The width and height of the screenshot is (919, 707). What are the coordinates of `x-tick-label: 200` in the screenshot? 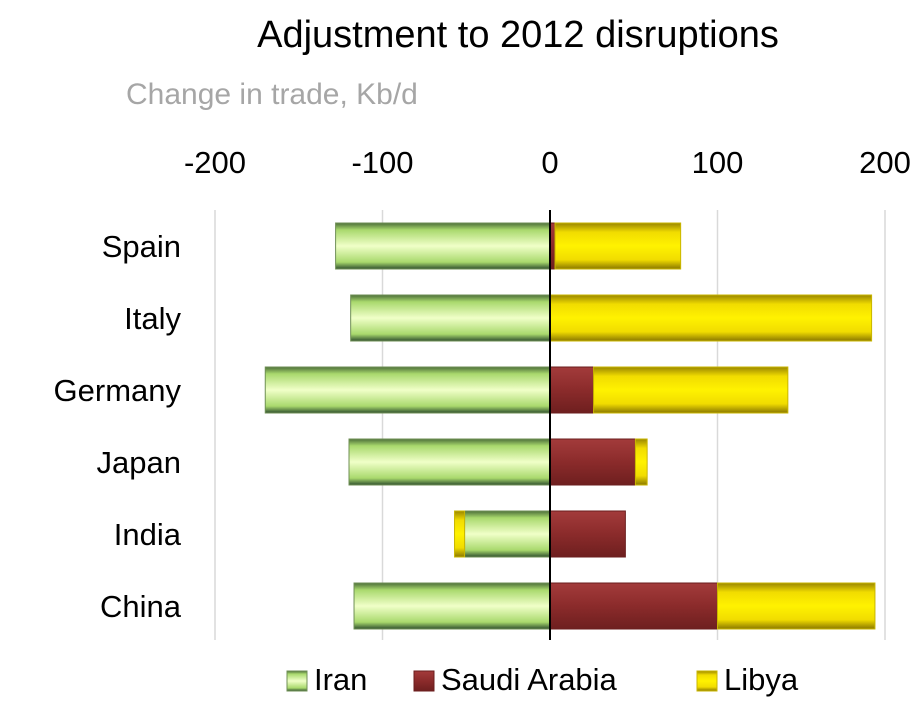 It's located at (885, 162).